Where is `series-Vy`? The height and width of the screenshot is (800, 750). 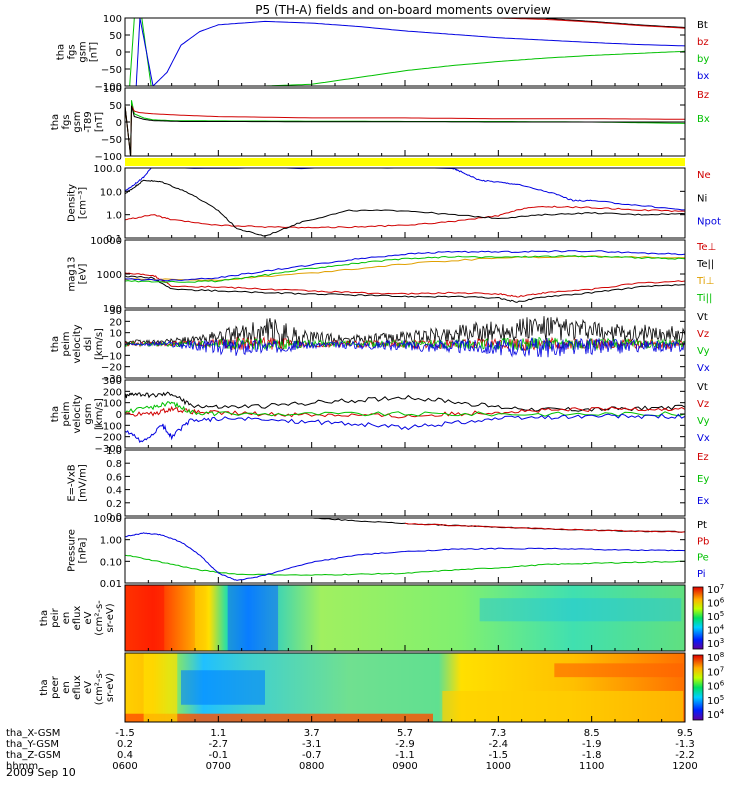
series-Vy is located at coordinates (405, 409).